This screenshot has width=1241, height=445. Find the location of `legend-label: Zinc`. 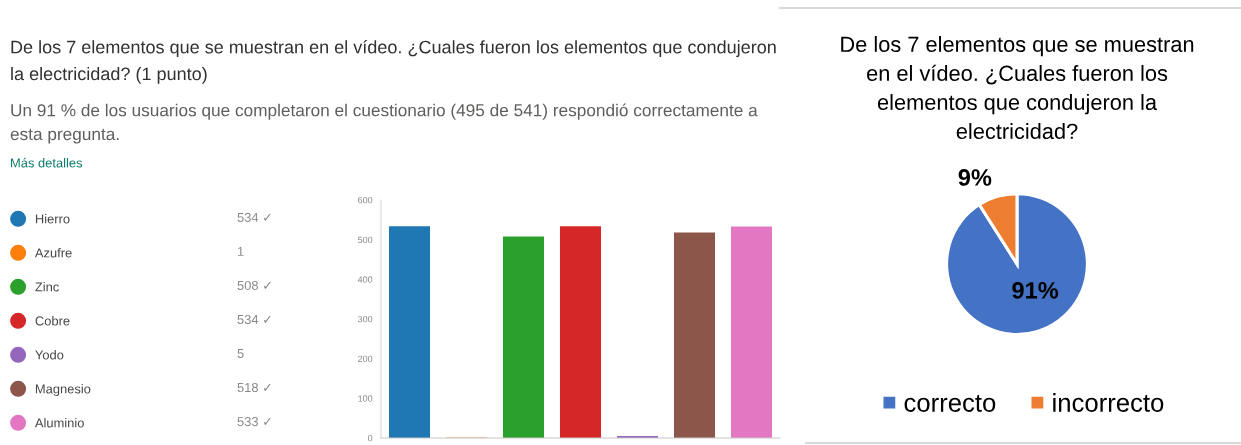

legend-label: Zinc is located at coordinates (47, 287).